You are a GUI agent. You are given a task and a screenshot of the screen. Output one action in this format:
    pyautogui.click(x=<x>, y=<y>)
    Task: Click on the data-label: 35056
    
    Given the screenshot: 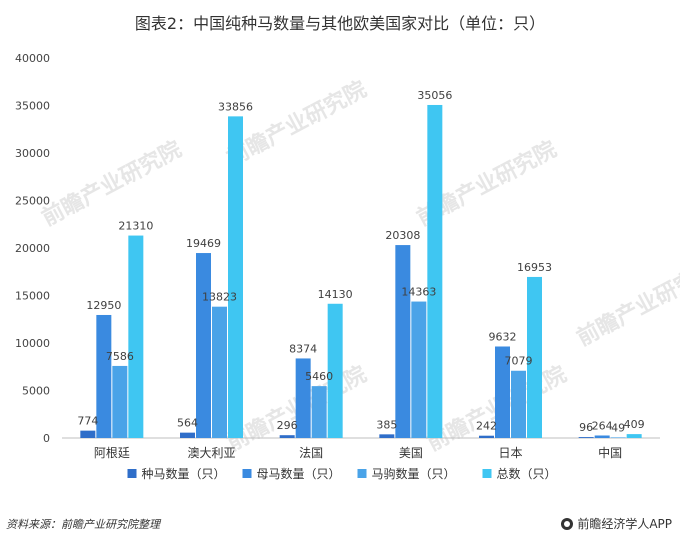 What is the action you would take?
    pyautogui.click(x=434, y=95)
    